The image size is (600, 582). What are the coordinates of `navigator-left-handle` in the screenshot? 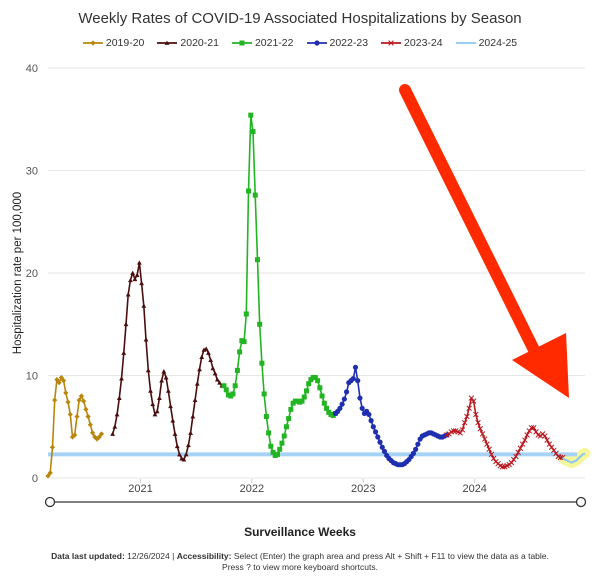 It's located at (50, 502).